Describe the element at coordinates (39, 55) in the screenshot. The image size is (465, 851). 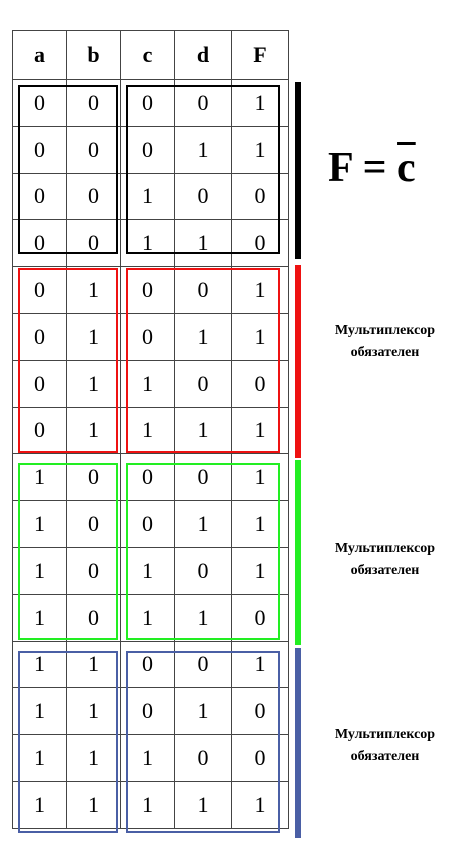
I see `header-a: a` at that location.